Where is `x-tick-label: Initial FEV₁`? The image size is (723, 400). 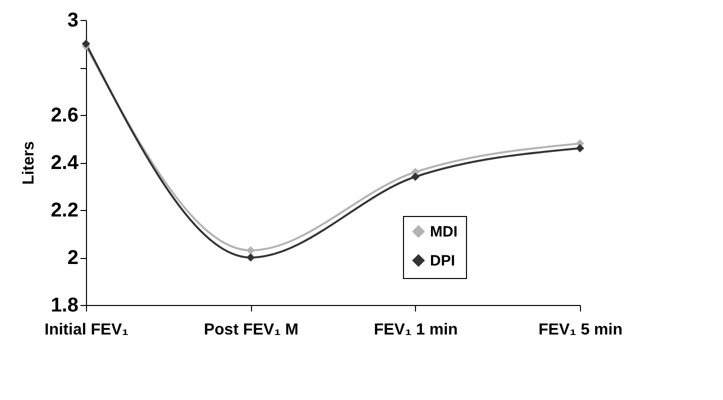 x-tick-label: Initial FEV₁ is located at coordinates (86, 330).